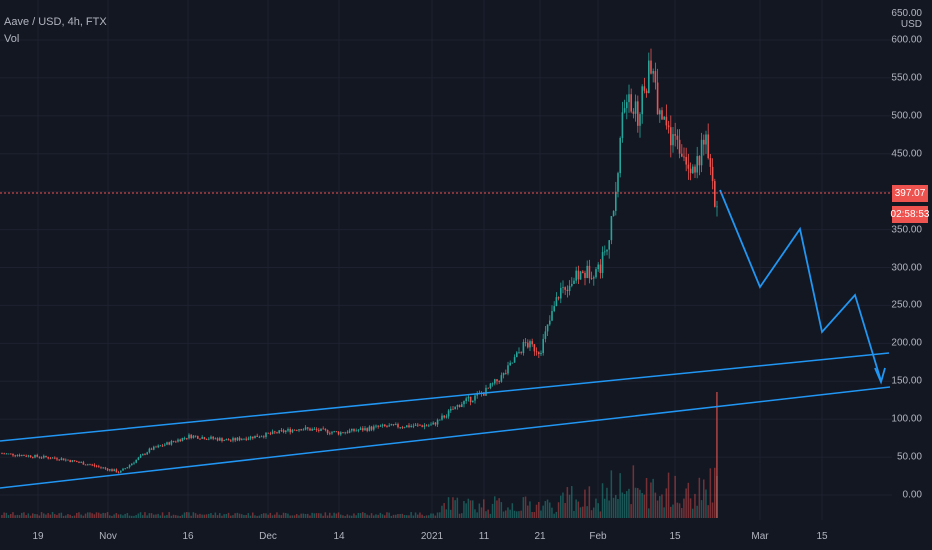  Describe the element at coordinates (822, 536) in the screenshot. I see `time-tick-label: 15` at that location.